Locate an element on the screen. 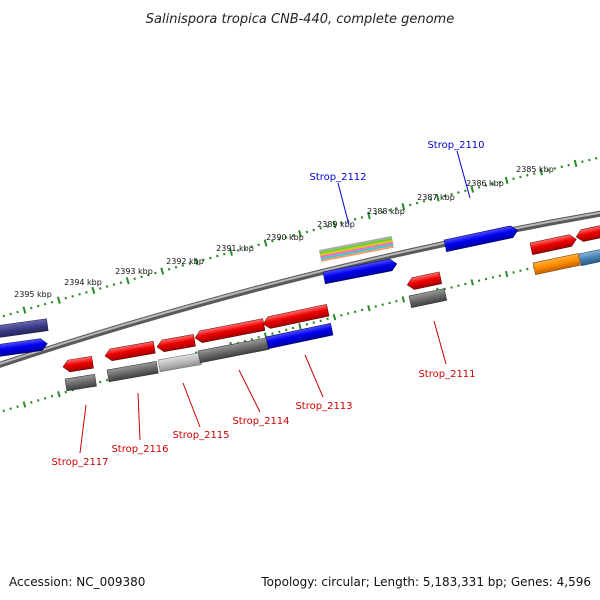 The image size is (600, 600). scale-tick-label: 2386 kbp is located at coordinates (485, 183).